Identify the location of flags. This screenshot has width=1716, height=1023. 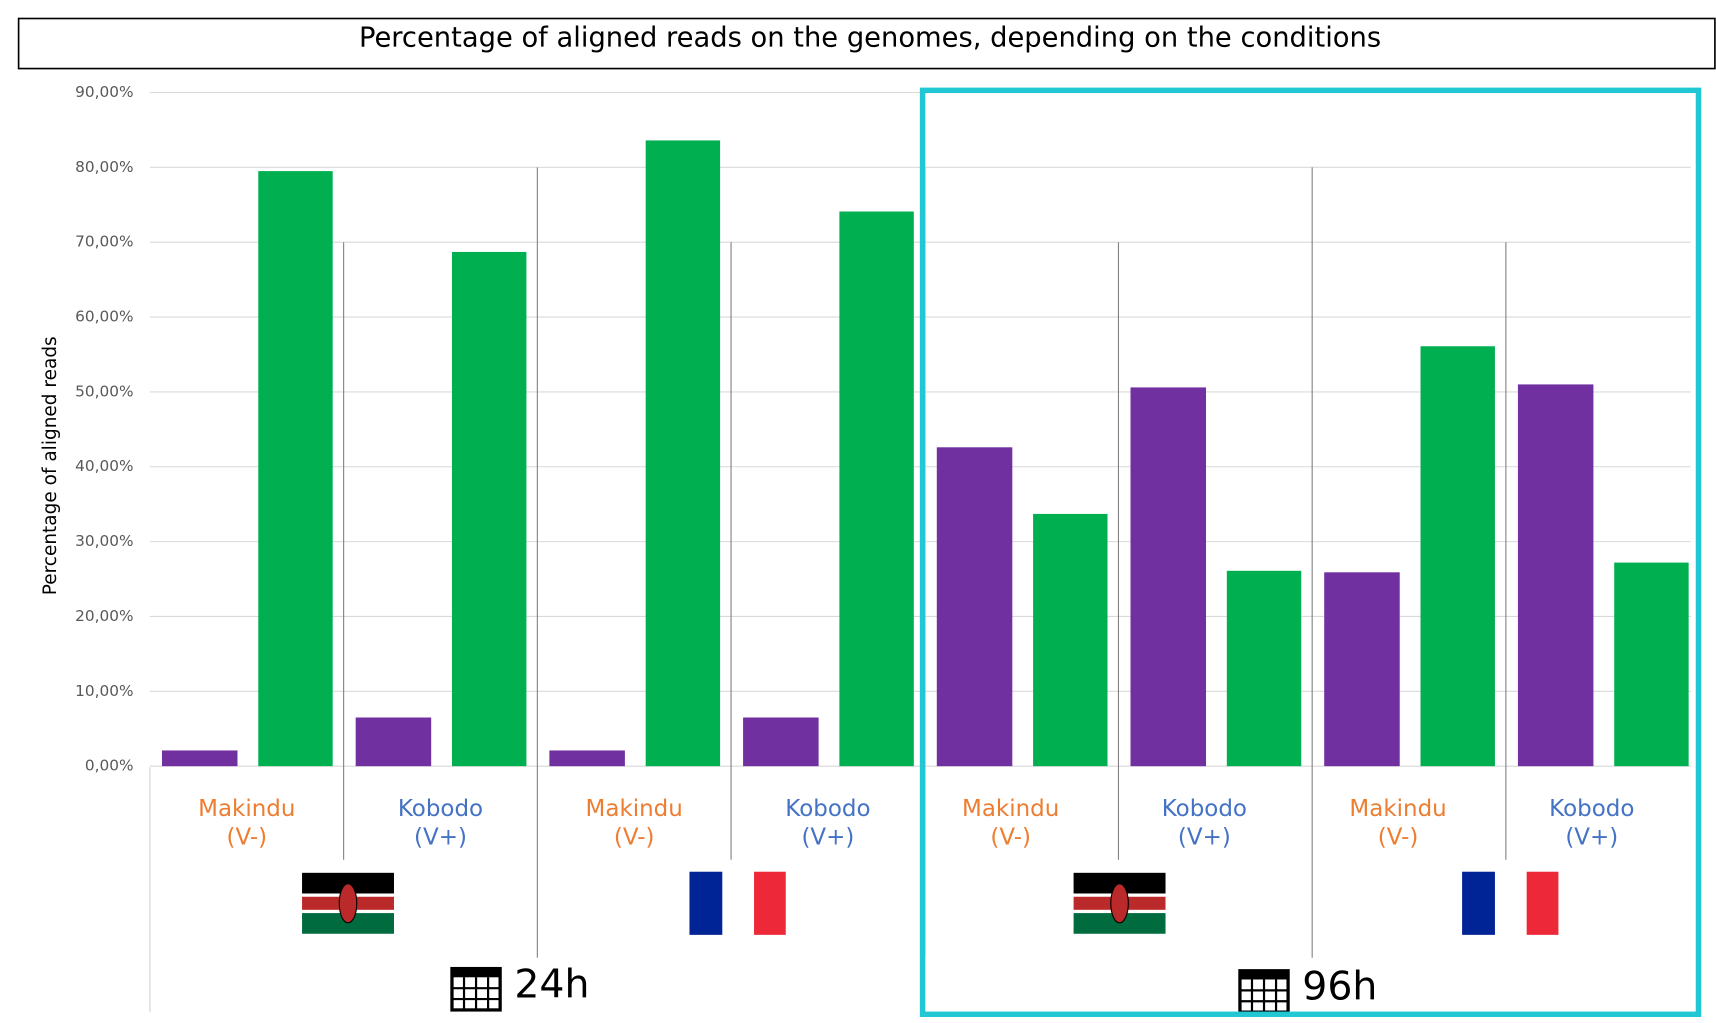
(930, 903).